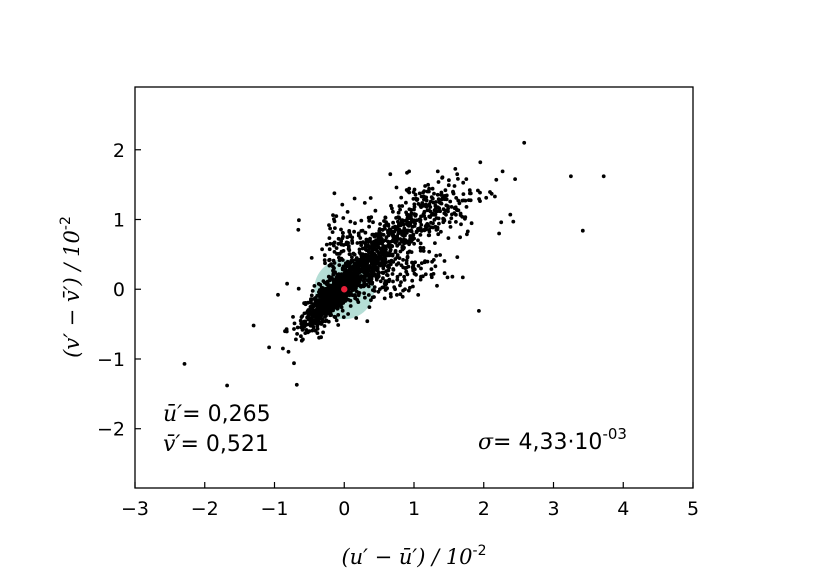 This screenshot has height=581, width=828. I want to click on x-axis-label: (u′ − ū′) / 10-2, so click(413, 556).